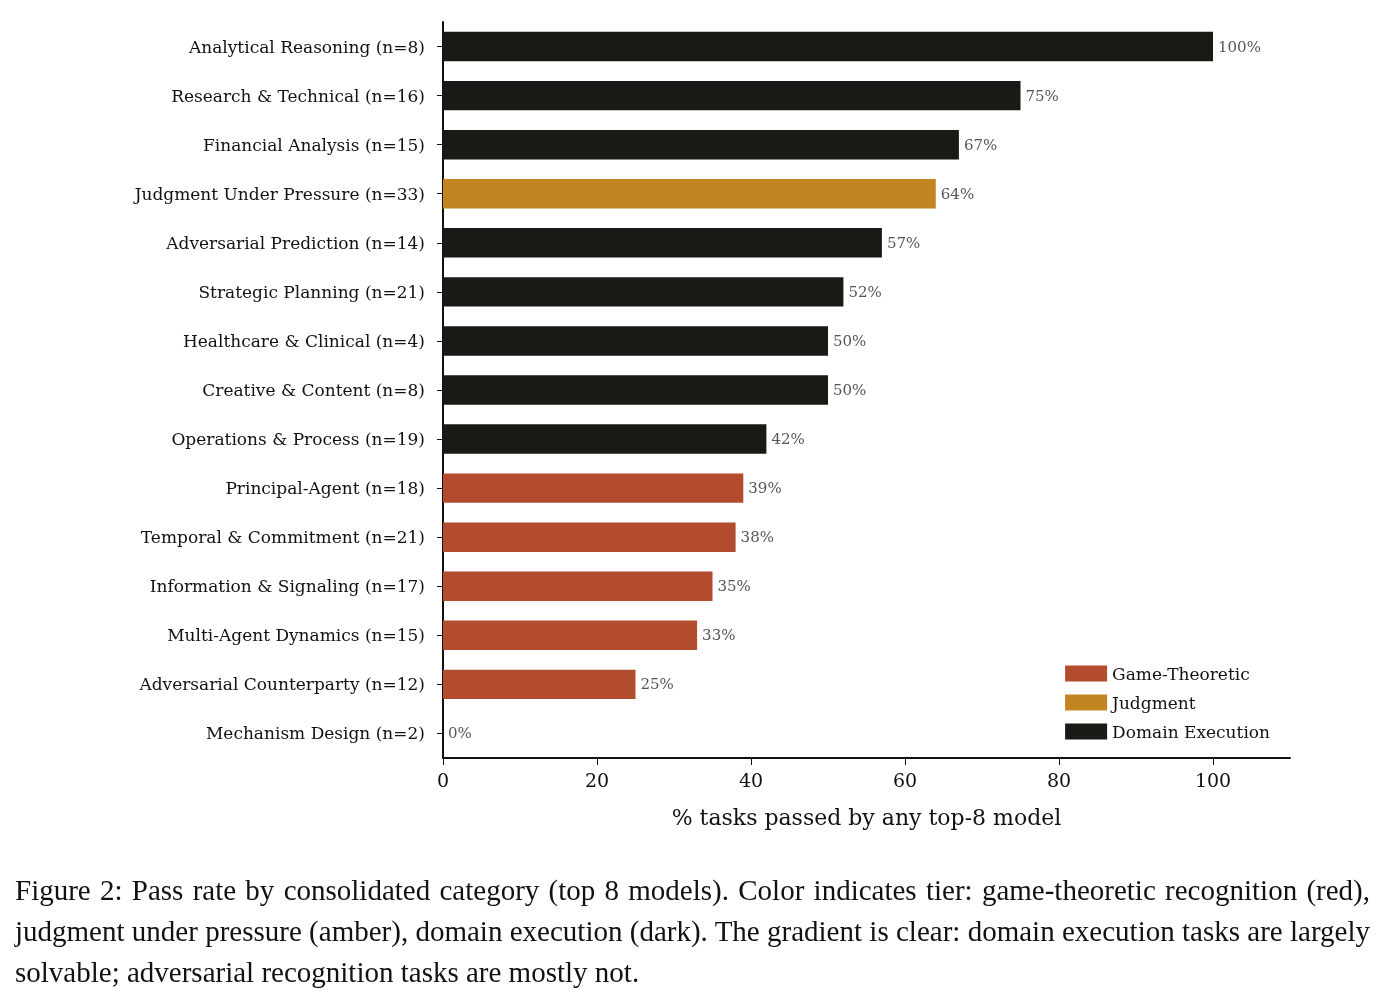 Image resolution: width=1385 pixels, height=1007 pixels. What do you see at coordinates (282, 537) in the screenshot?
I see `y-tick-label: Temporal & Commitment (n=21)` at bounding box center [282, 537].